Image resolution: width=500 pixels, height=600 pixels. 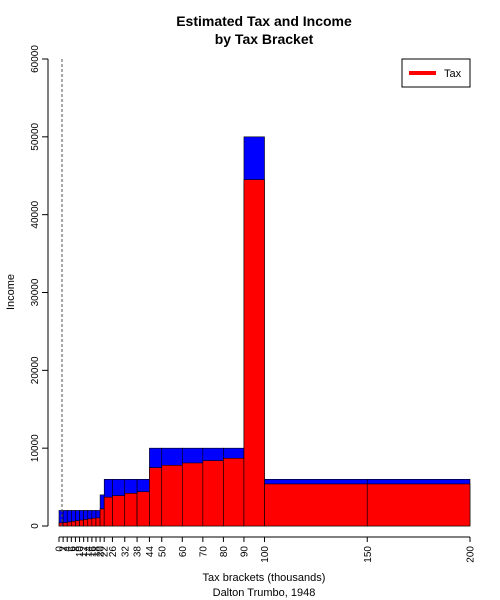 I want to click on x-tick-label-9: 18, so click(x=96, y=552).